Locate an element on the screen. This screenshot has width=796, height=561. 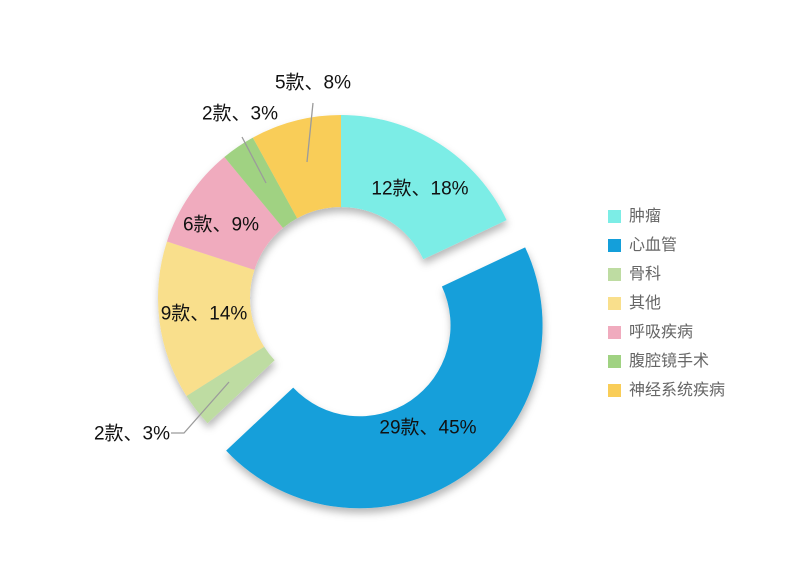
legend-label-respiratory-disease: 呼吸疾病 is located at coordinates (661, 332).